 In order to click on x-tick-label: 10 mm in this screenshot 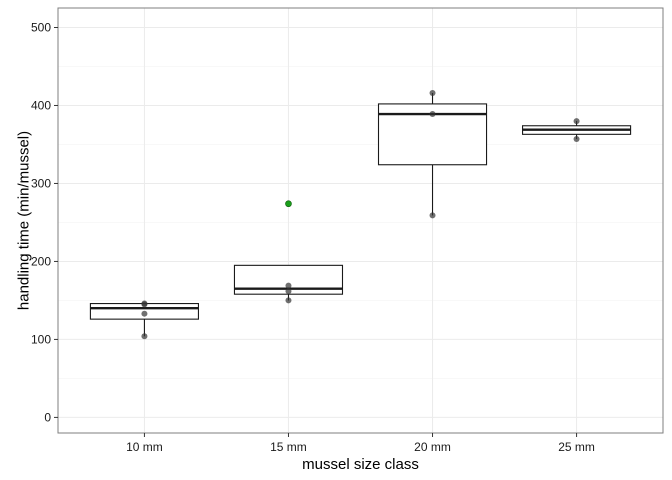, I will do `click(144, 447)`.